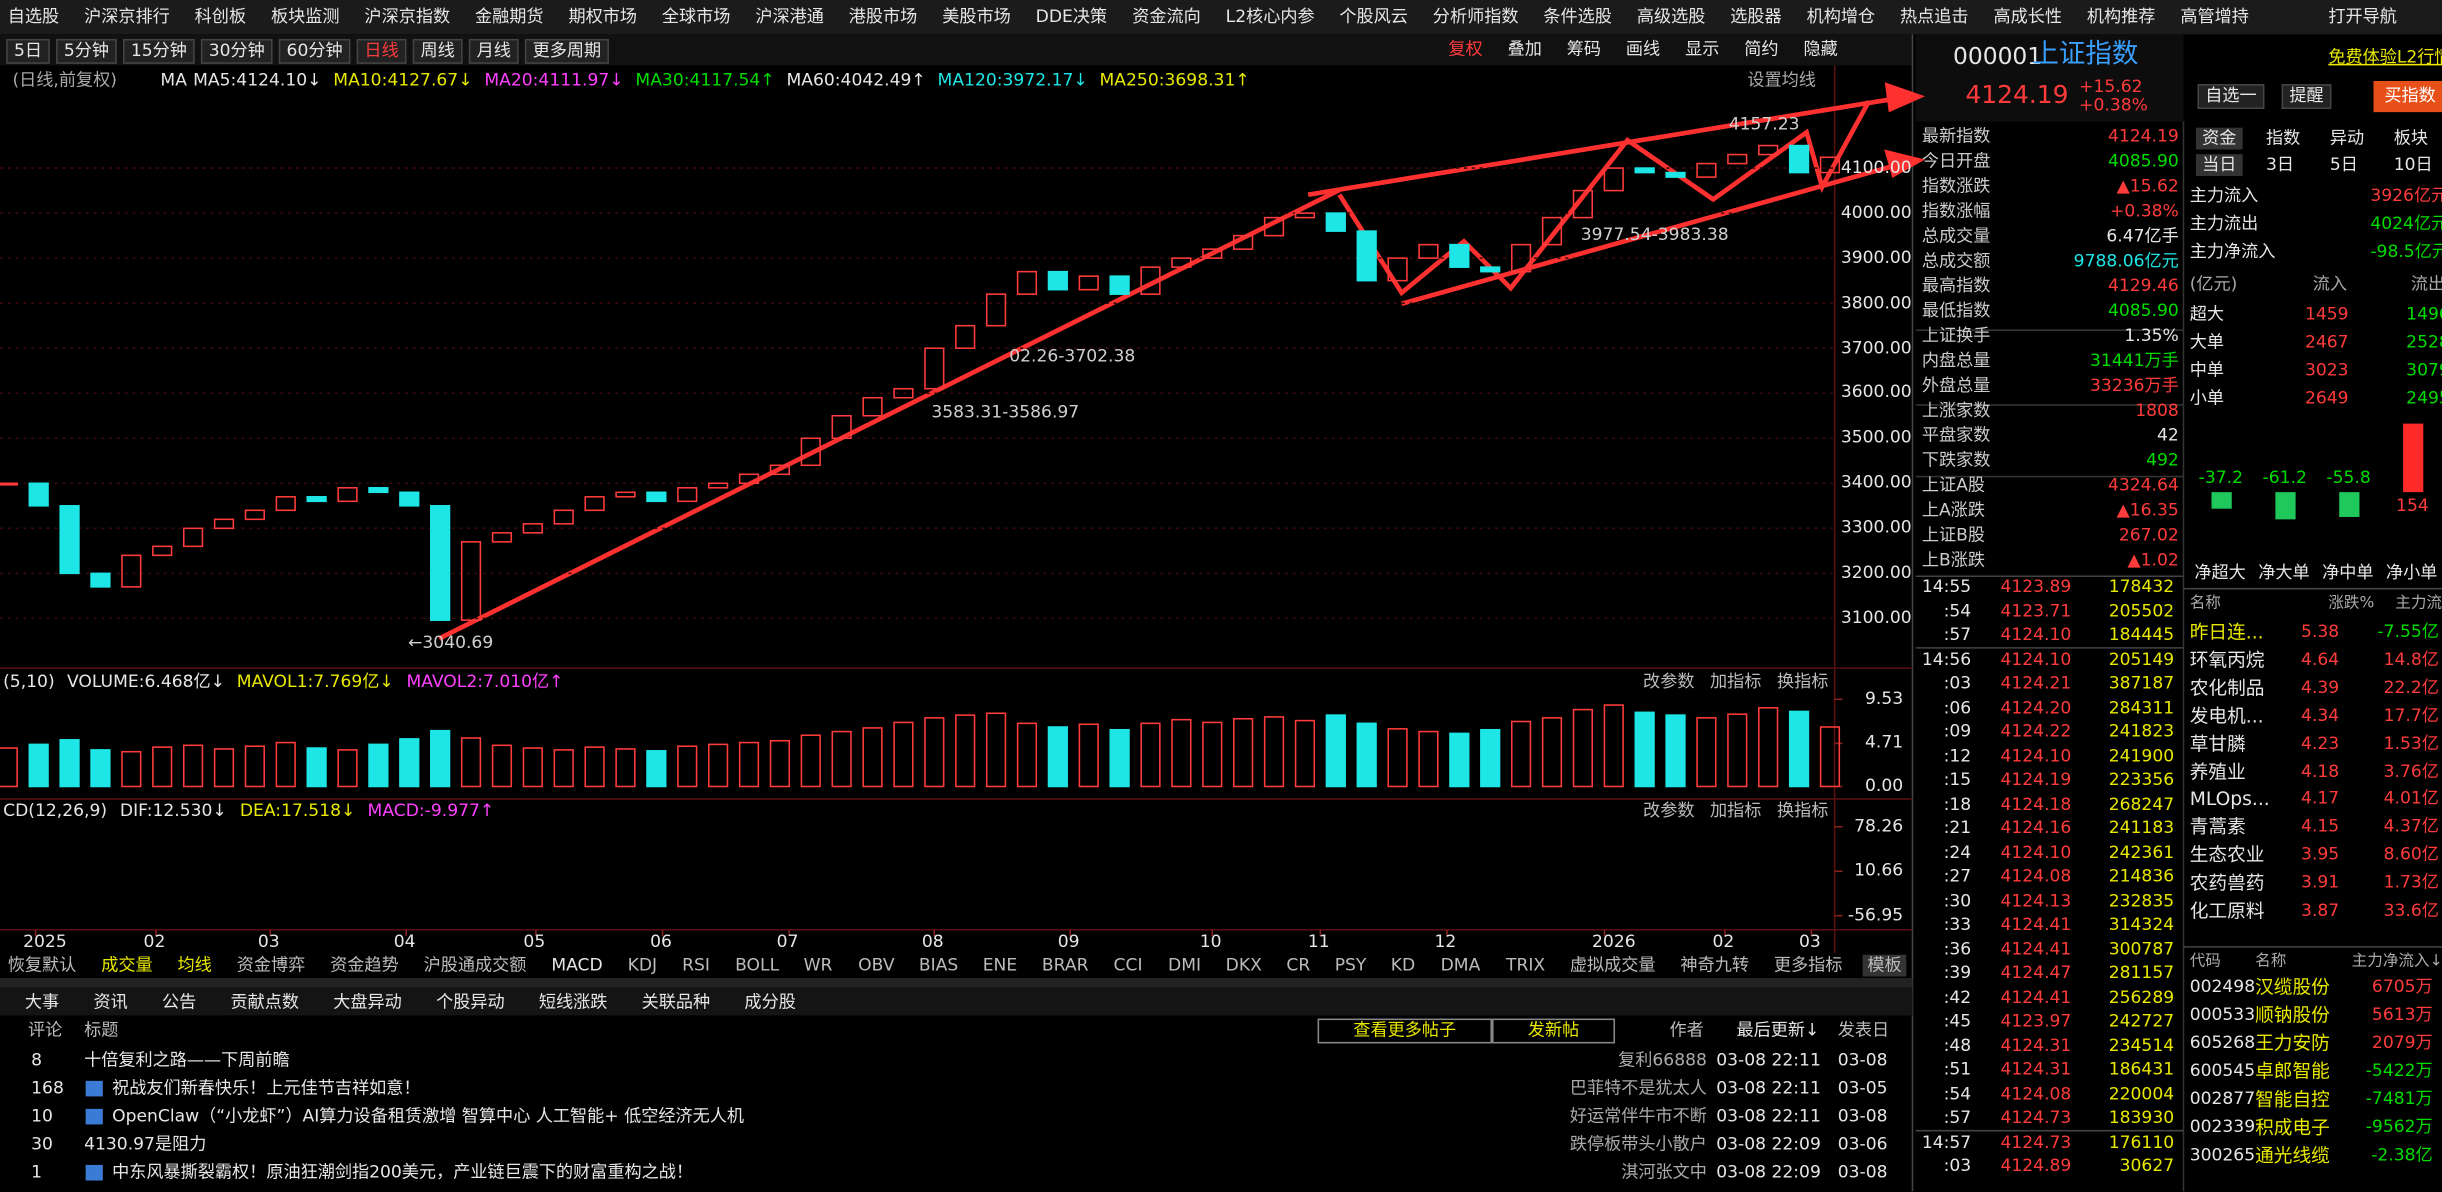  I want to click on menu-item: 沪深京排行, so click(127, 16).